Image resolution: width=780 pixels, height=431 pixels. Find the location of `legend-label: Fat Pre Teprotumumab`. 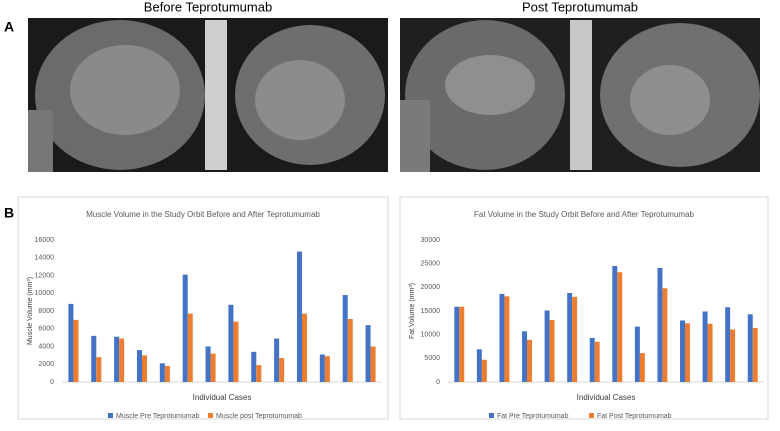

legend-label: Fat Pre Teprotumumab is located at coordinates (533, 416).